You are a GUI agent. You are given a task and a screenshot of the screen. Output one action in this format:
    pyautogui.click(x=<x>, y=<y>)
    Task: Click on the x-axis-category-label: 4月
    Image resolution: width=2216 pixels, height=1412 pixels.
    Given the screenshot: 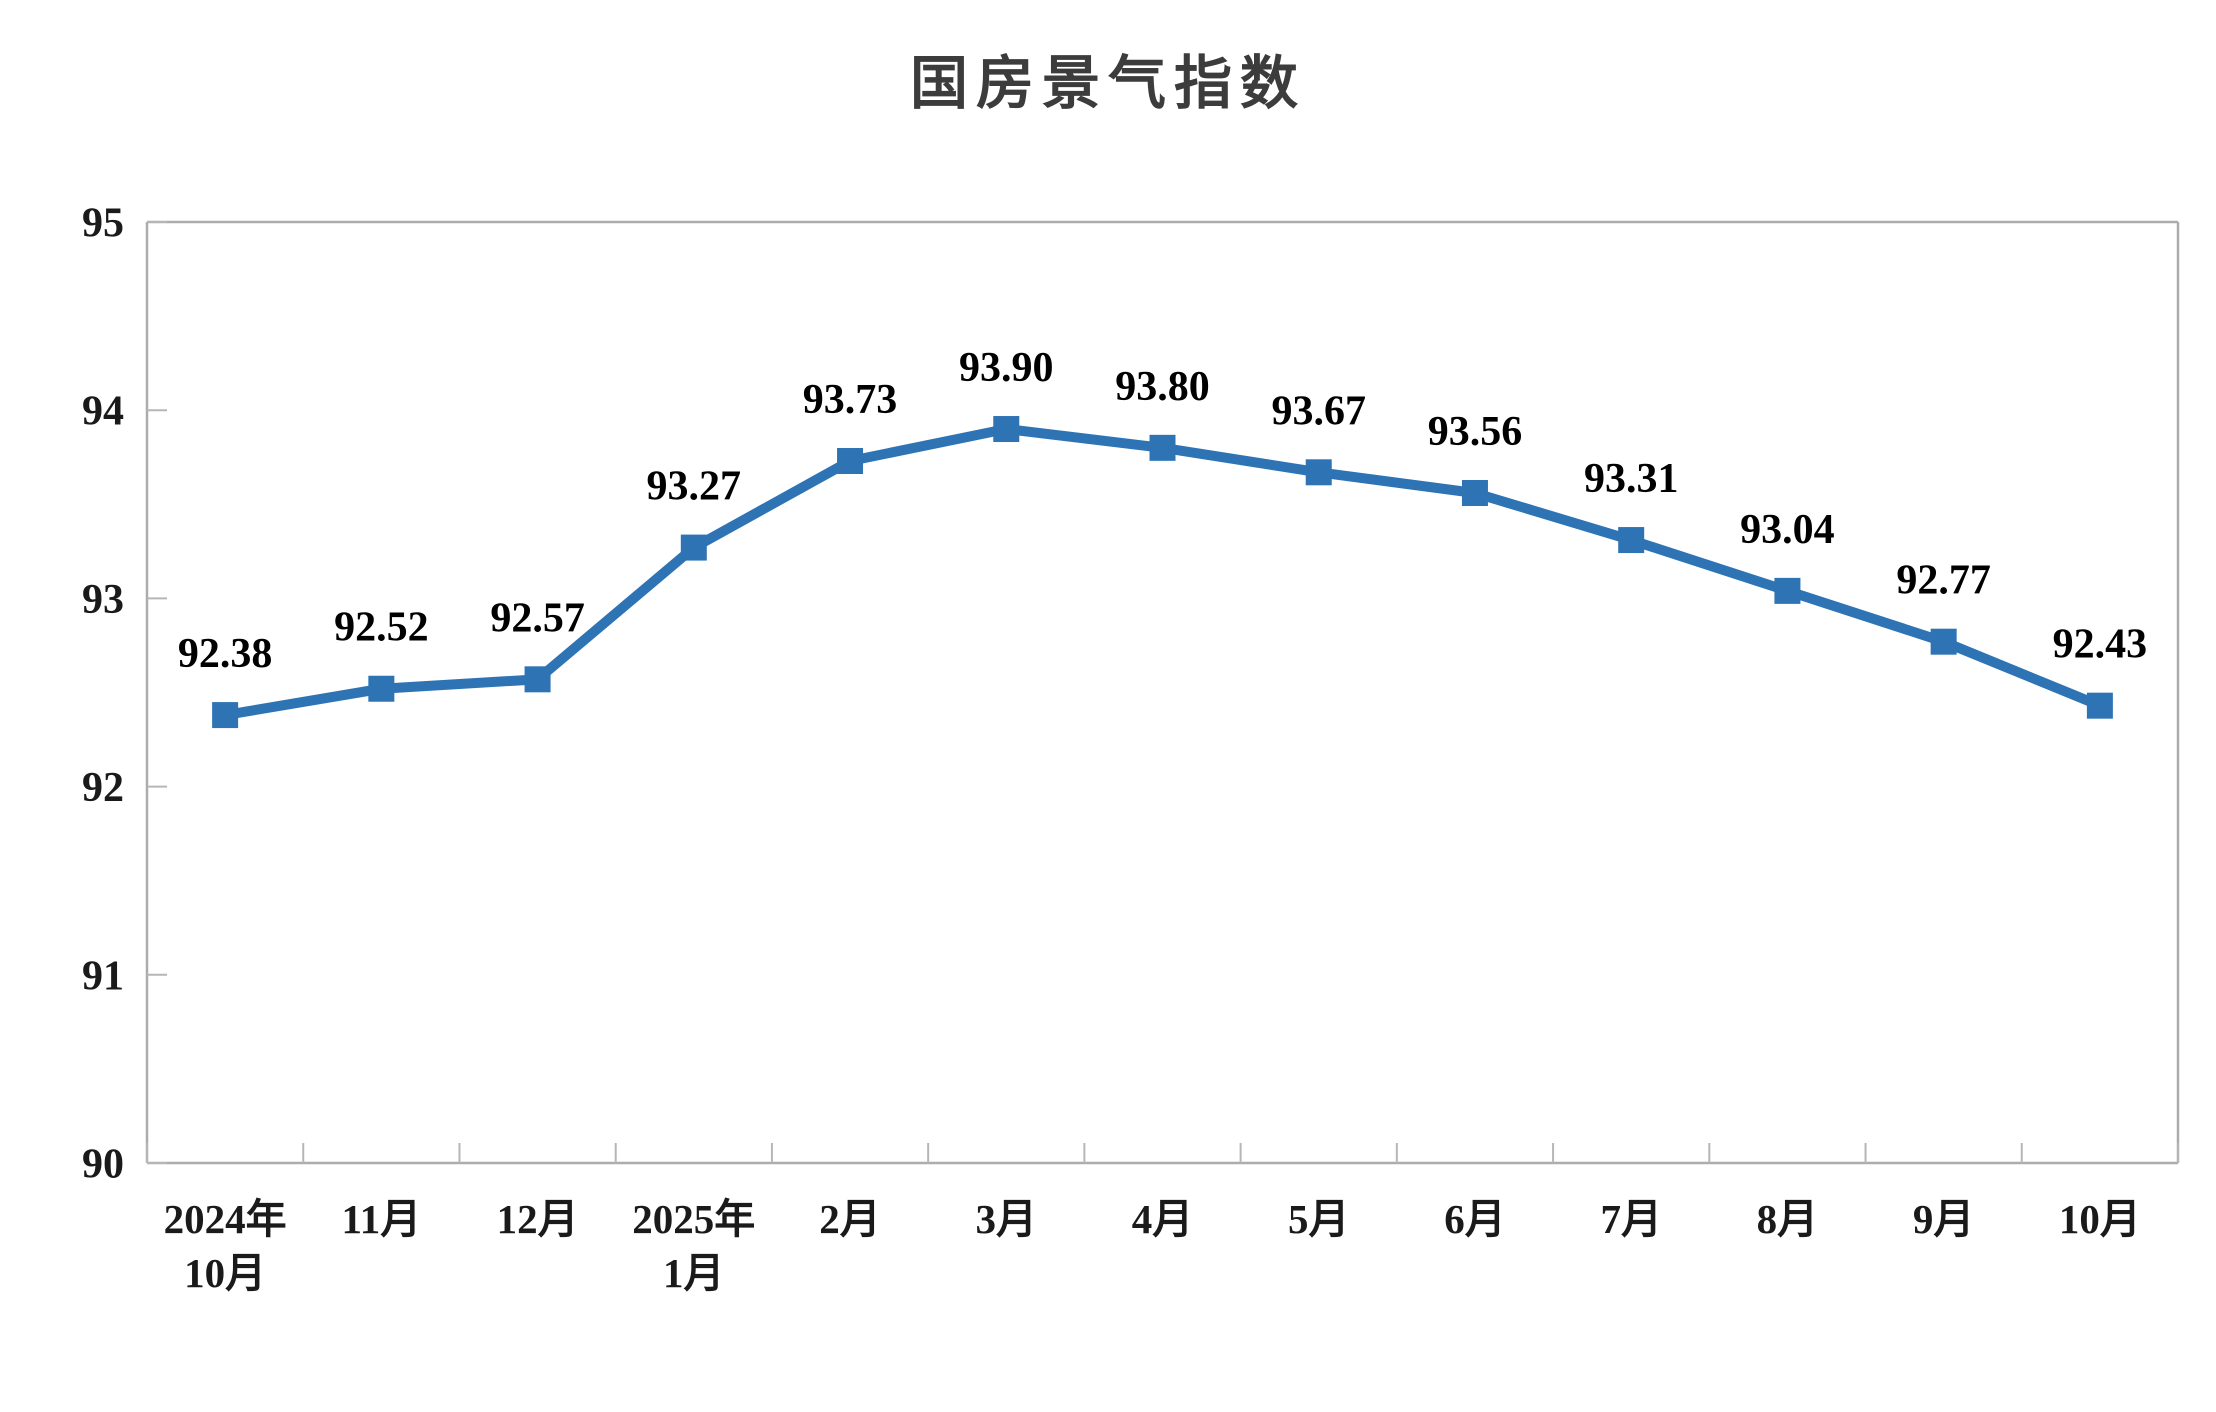 What is the action you would take?
    pyautogui.click(x=1163, y=1219)
    